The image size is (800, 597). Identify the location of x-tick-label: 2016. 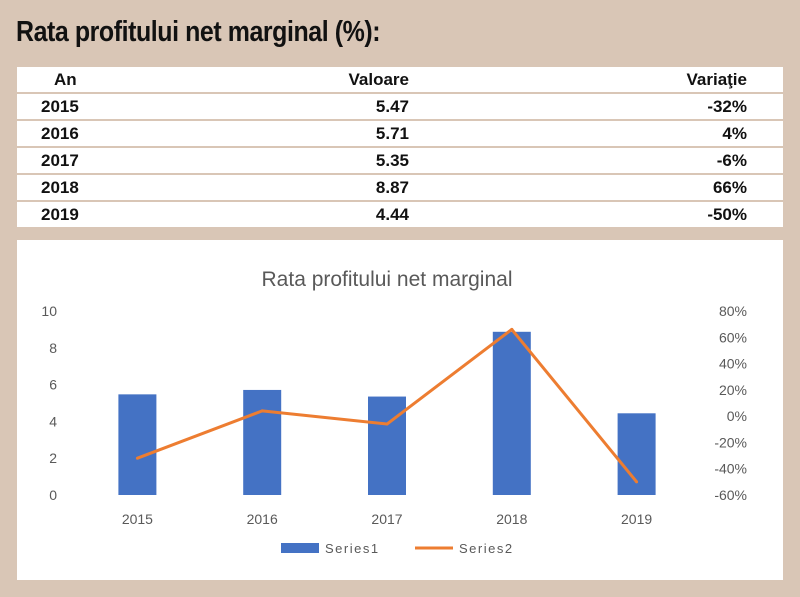
(262, 519).